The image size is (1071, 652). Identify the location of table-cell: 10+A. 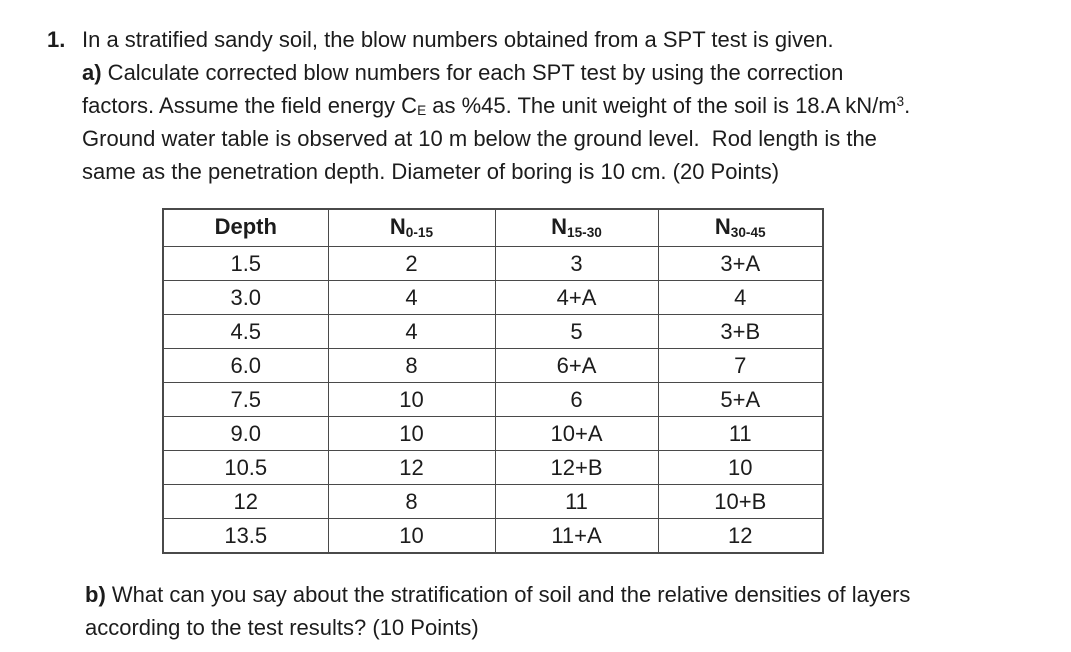
(576, 433).